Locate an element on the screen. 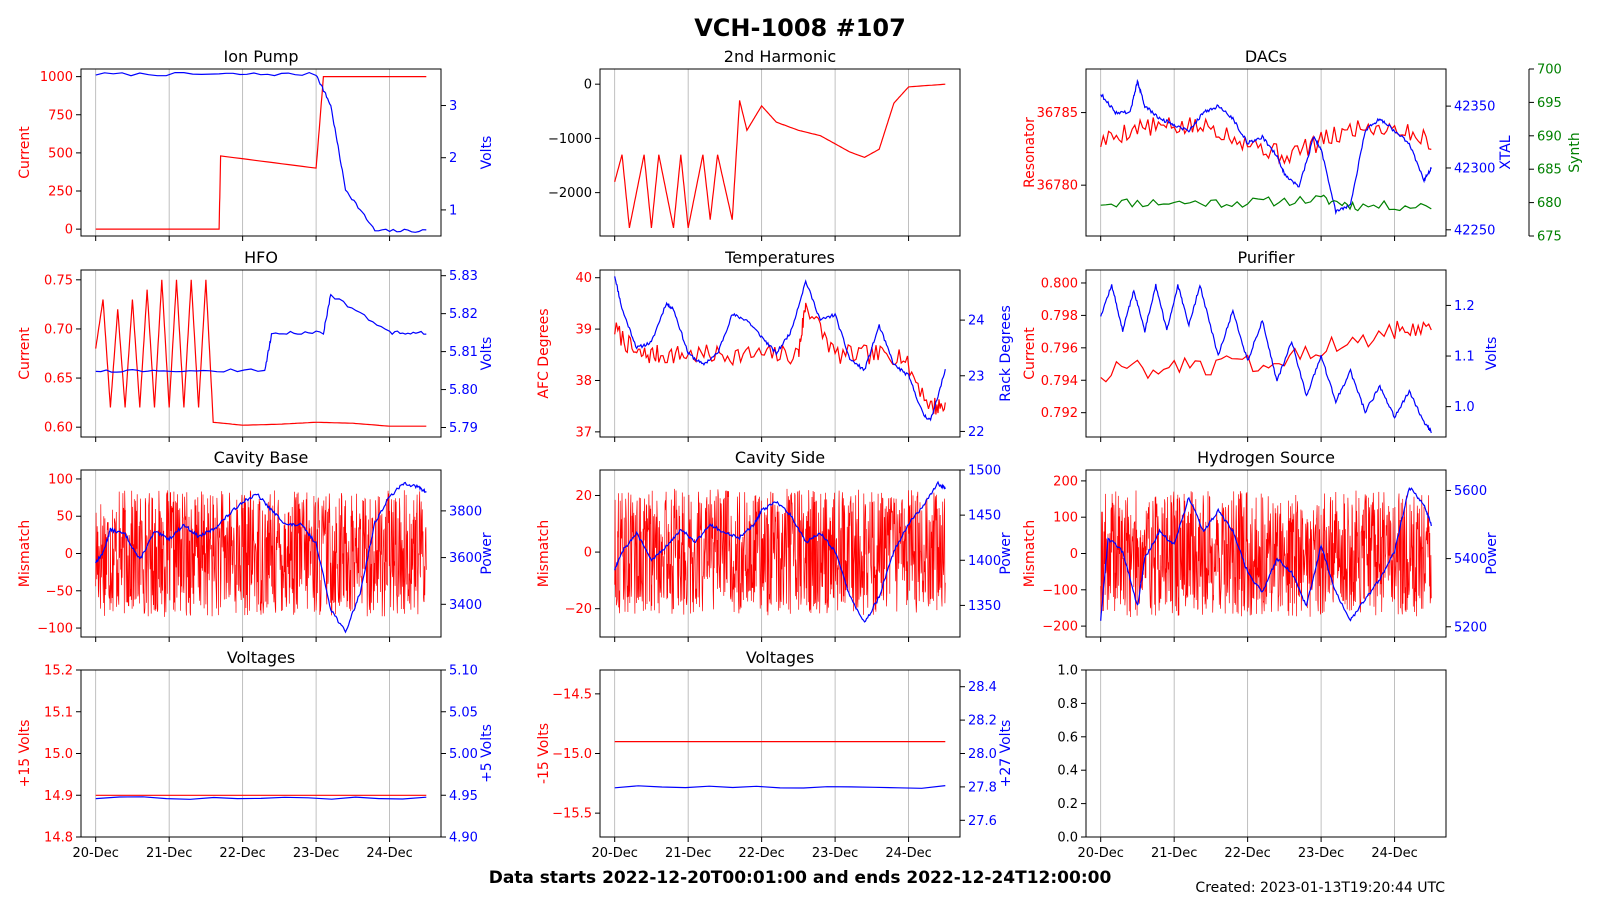 This screenshot has height=900, width=1600. y-tick-label-right: 5.80 is located at coordinates (463, 390).